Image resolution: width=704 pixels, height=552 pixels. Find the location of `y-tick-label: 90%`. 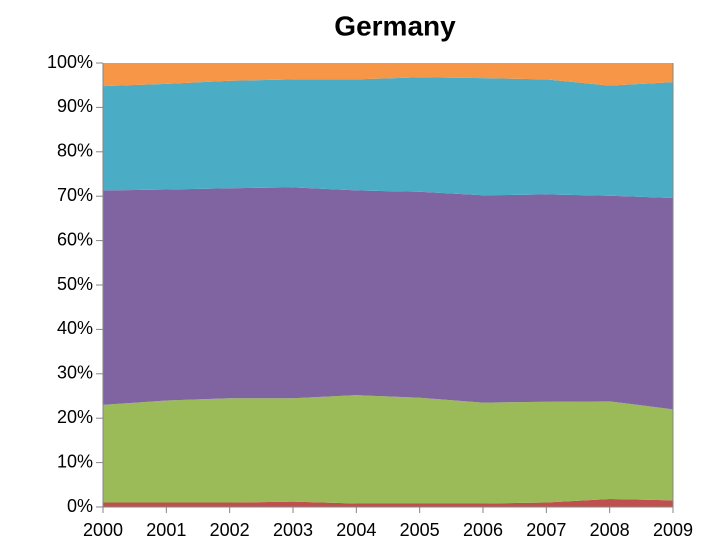

y-tick-label: 90% is located at coordinates (75, 106).